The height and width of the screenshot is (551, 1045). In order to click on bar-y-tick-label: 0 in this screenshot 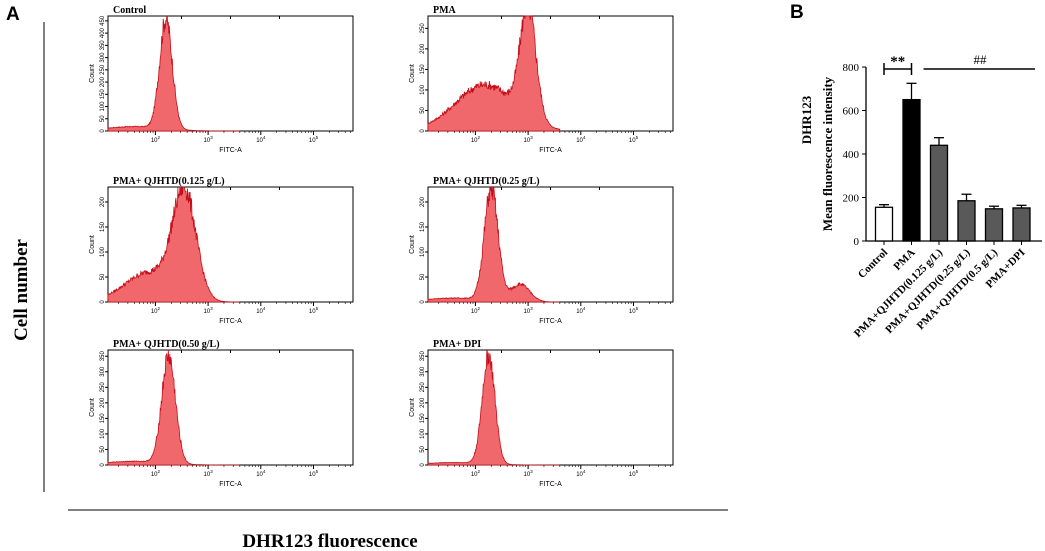, I will do `click(857, 242)`.